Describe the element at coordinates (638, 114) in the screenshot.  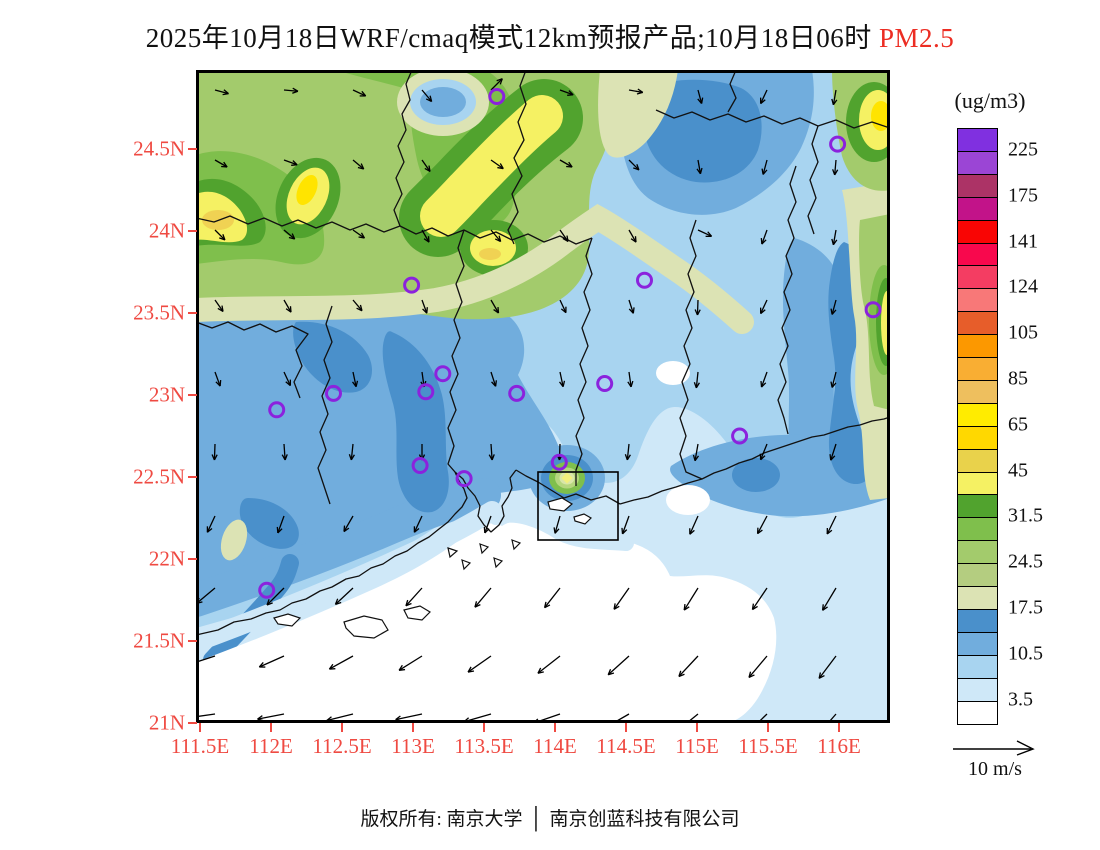
I see `palegreen-wedge` at that location.